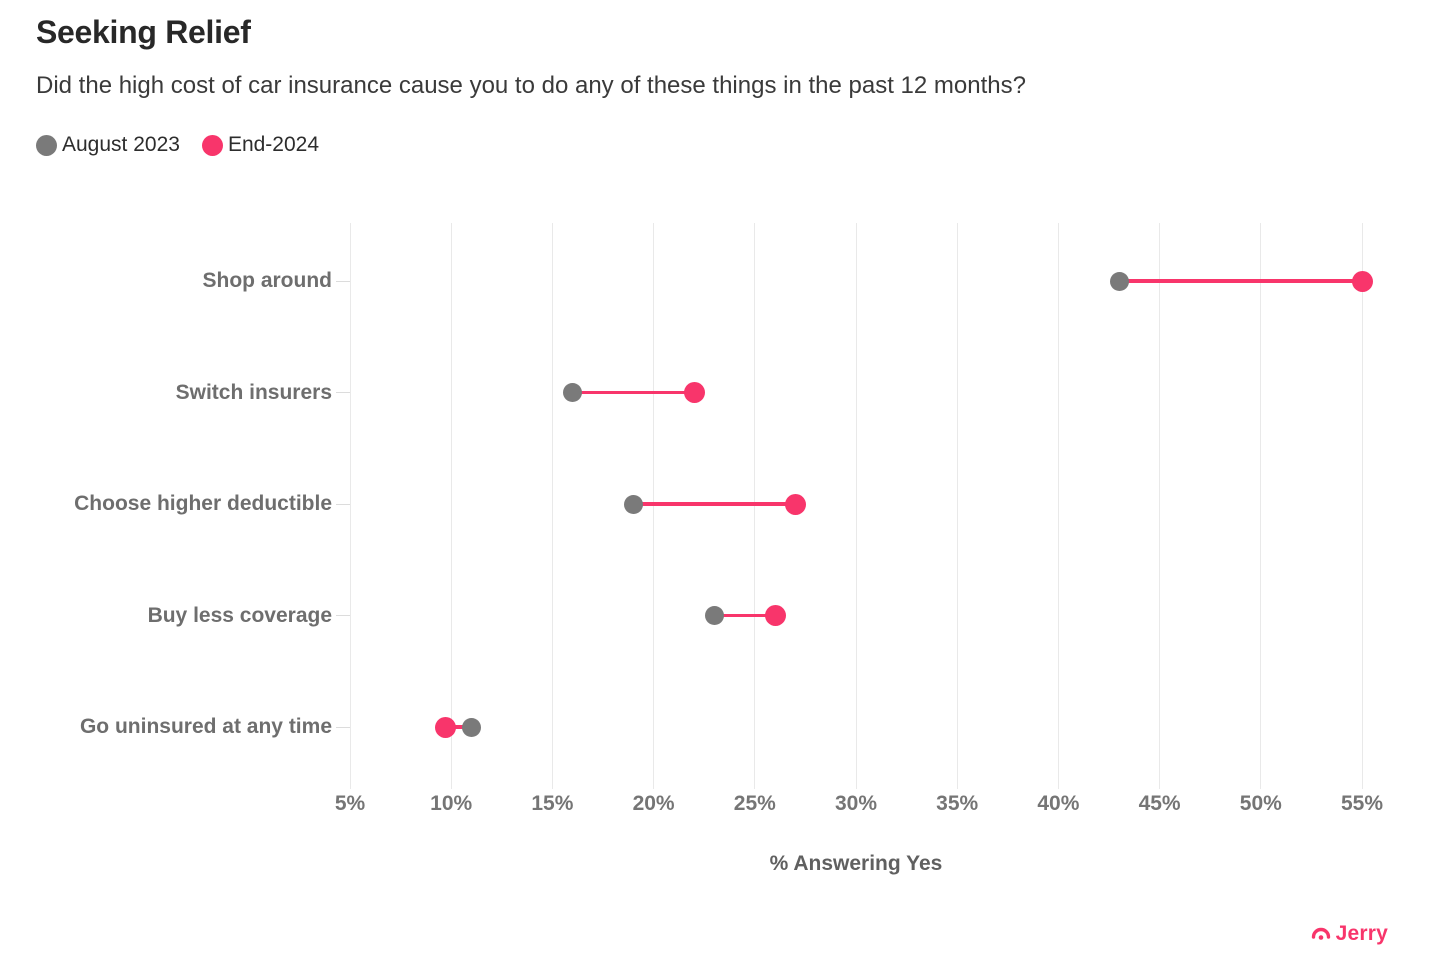 This screenshot has height=976, width=1440. Describe the element at coordinates (856, 506) in the screenshot. I see `gridline-30%` at that location.